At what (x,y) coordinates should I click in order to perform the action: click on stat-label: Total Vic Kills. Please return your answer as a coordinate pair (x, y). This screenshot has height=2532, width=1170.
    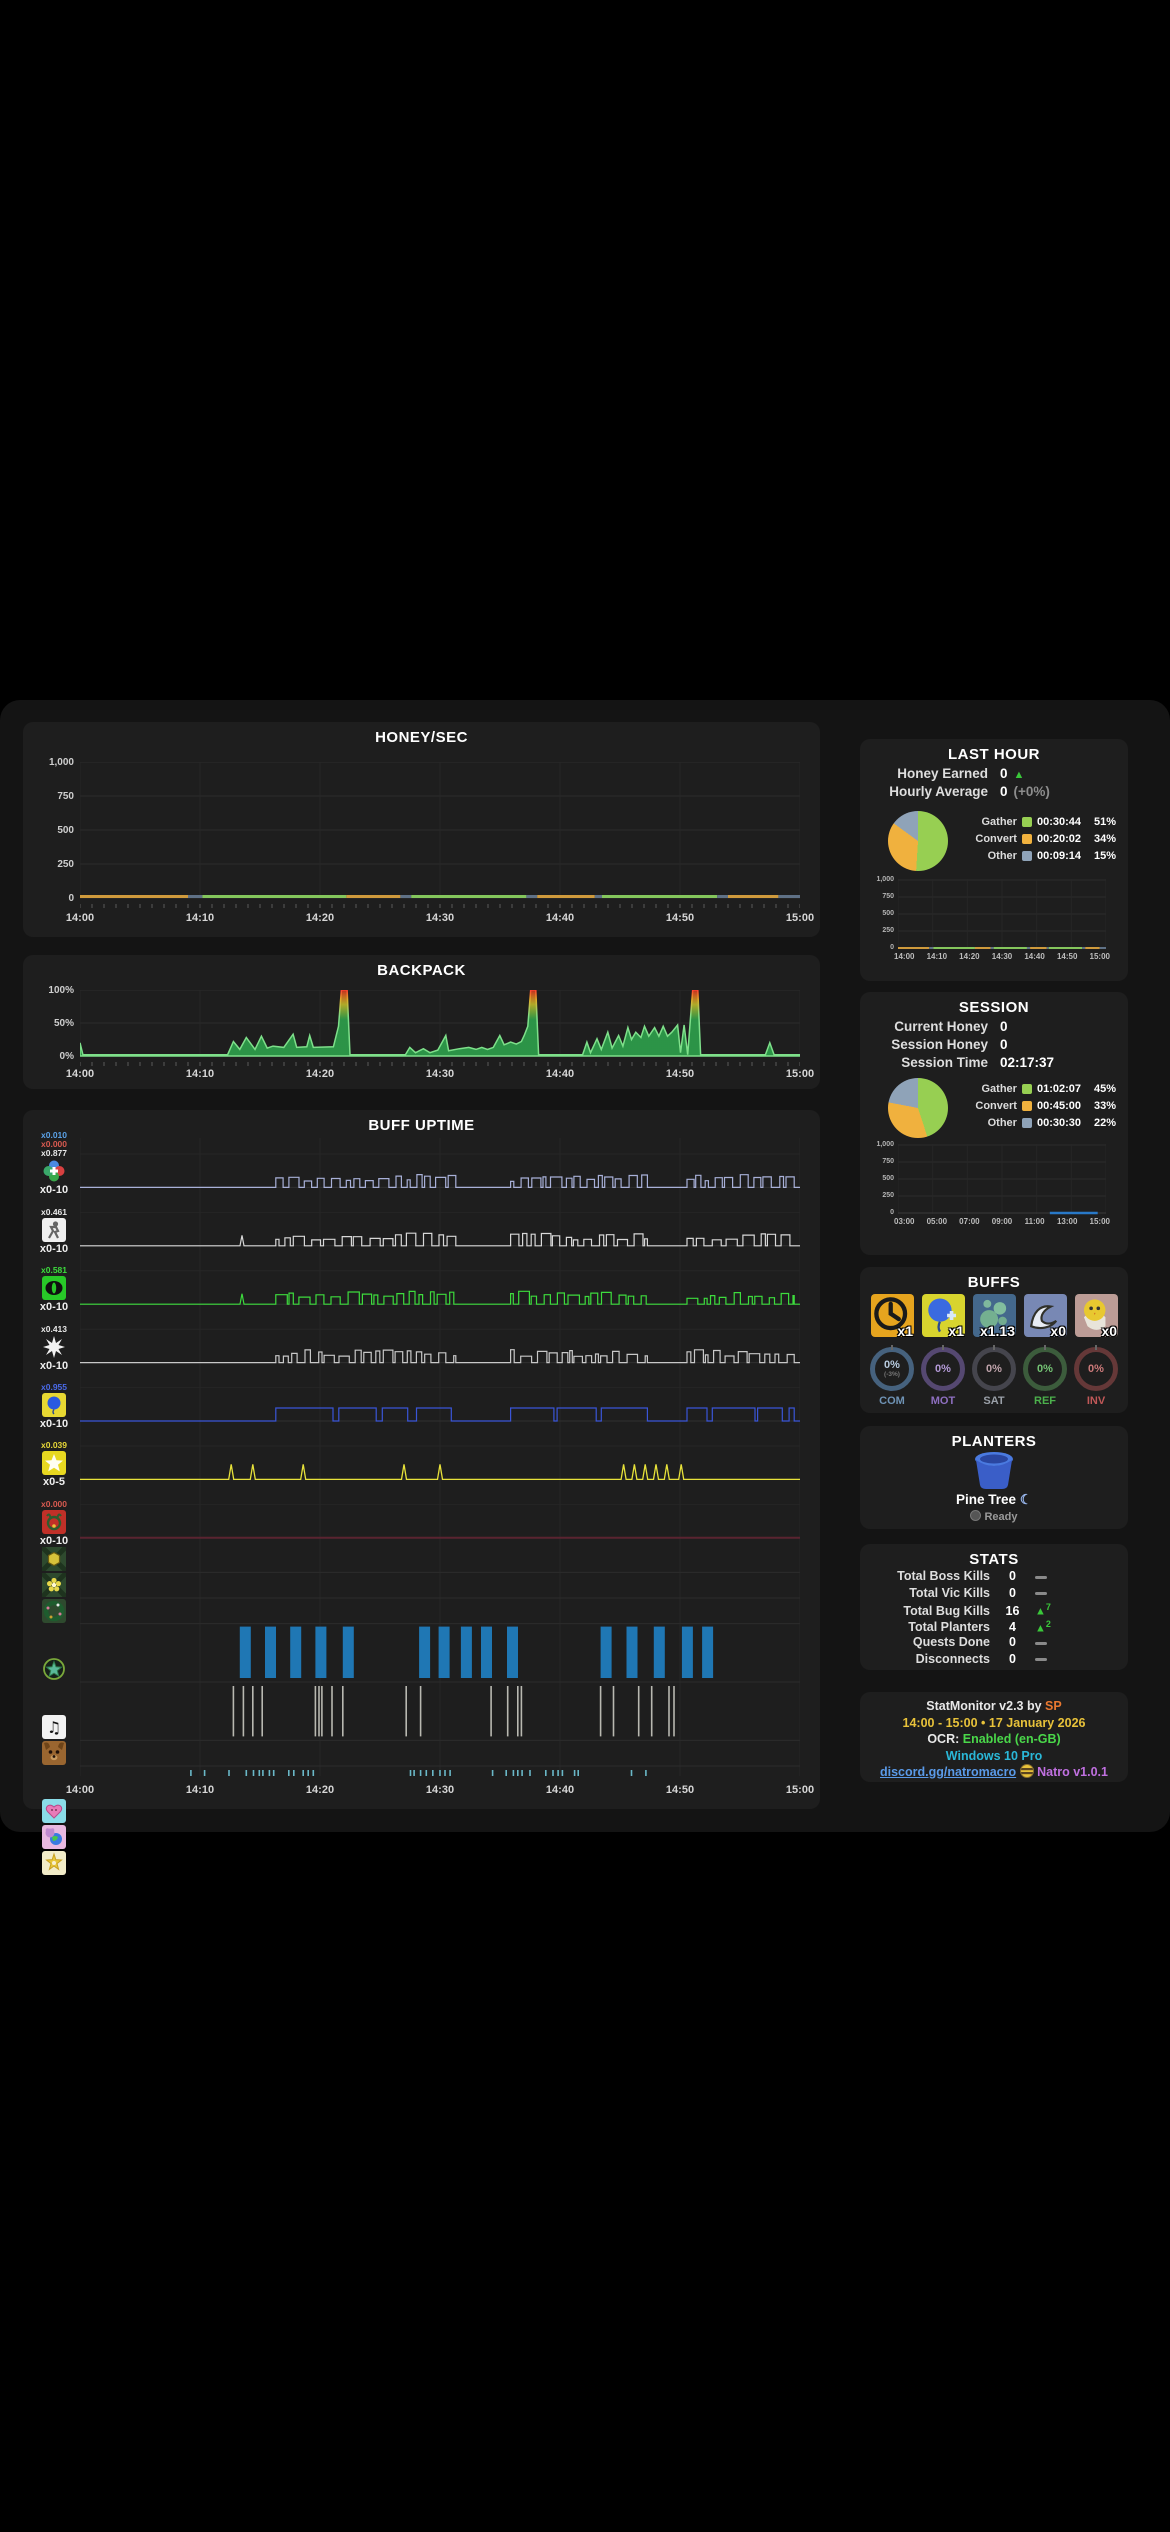
    Looking at the image, I should click on (949, 1592).